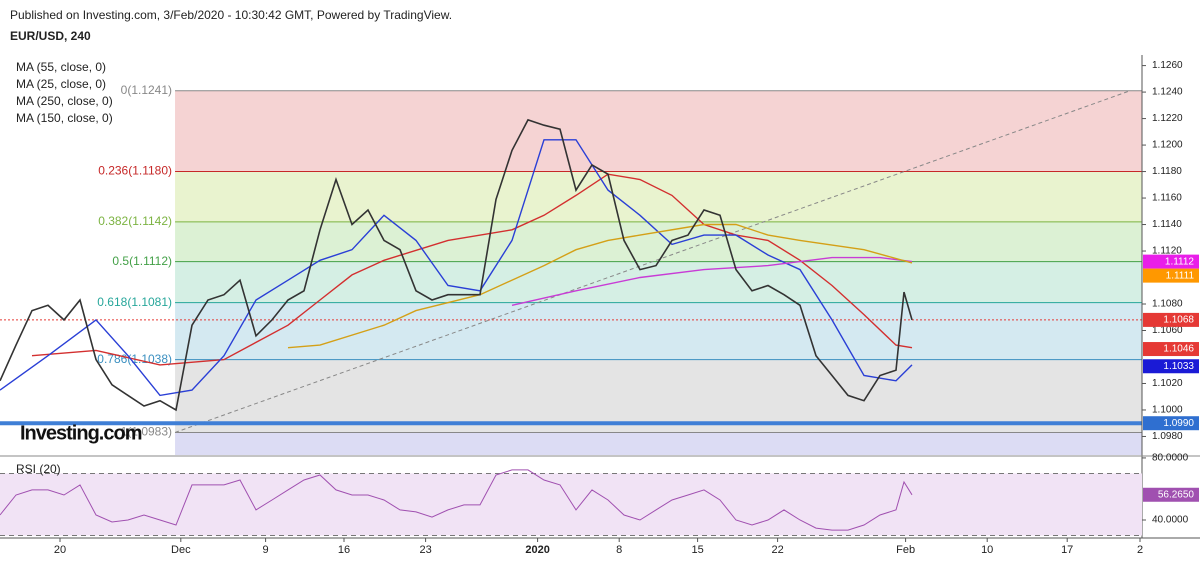  What do you see at coordinates (1140, 550) in the screenshot?
I see `x-tick-label: 2` at bounding box center [1140, 550].